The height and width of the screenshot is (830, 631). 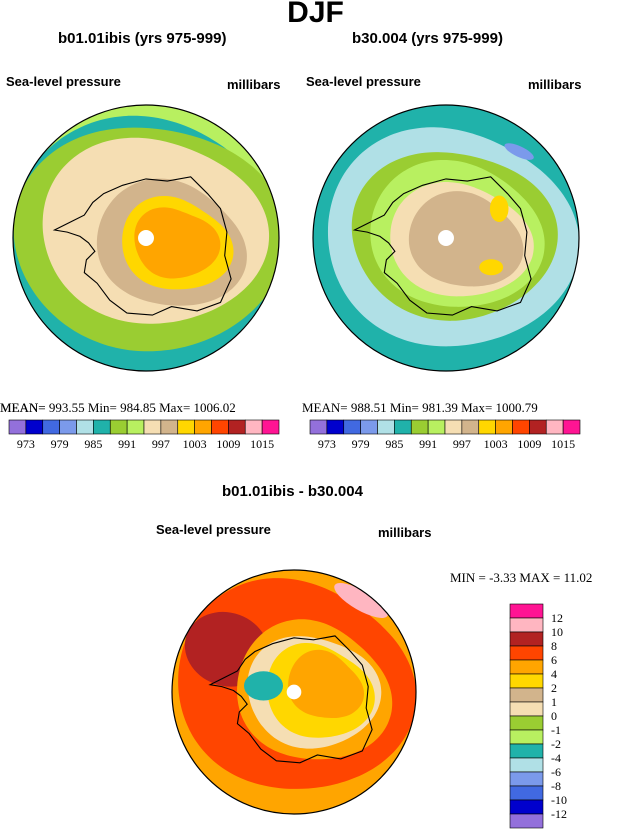 I want to click on slp-region-interior, so click(x=177, y=243).